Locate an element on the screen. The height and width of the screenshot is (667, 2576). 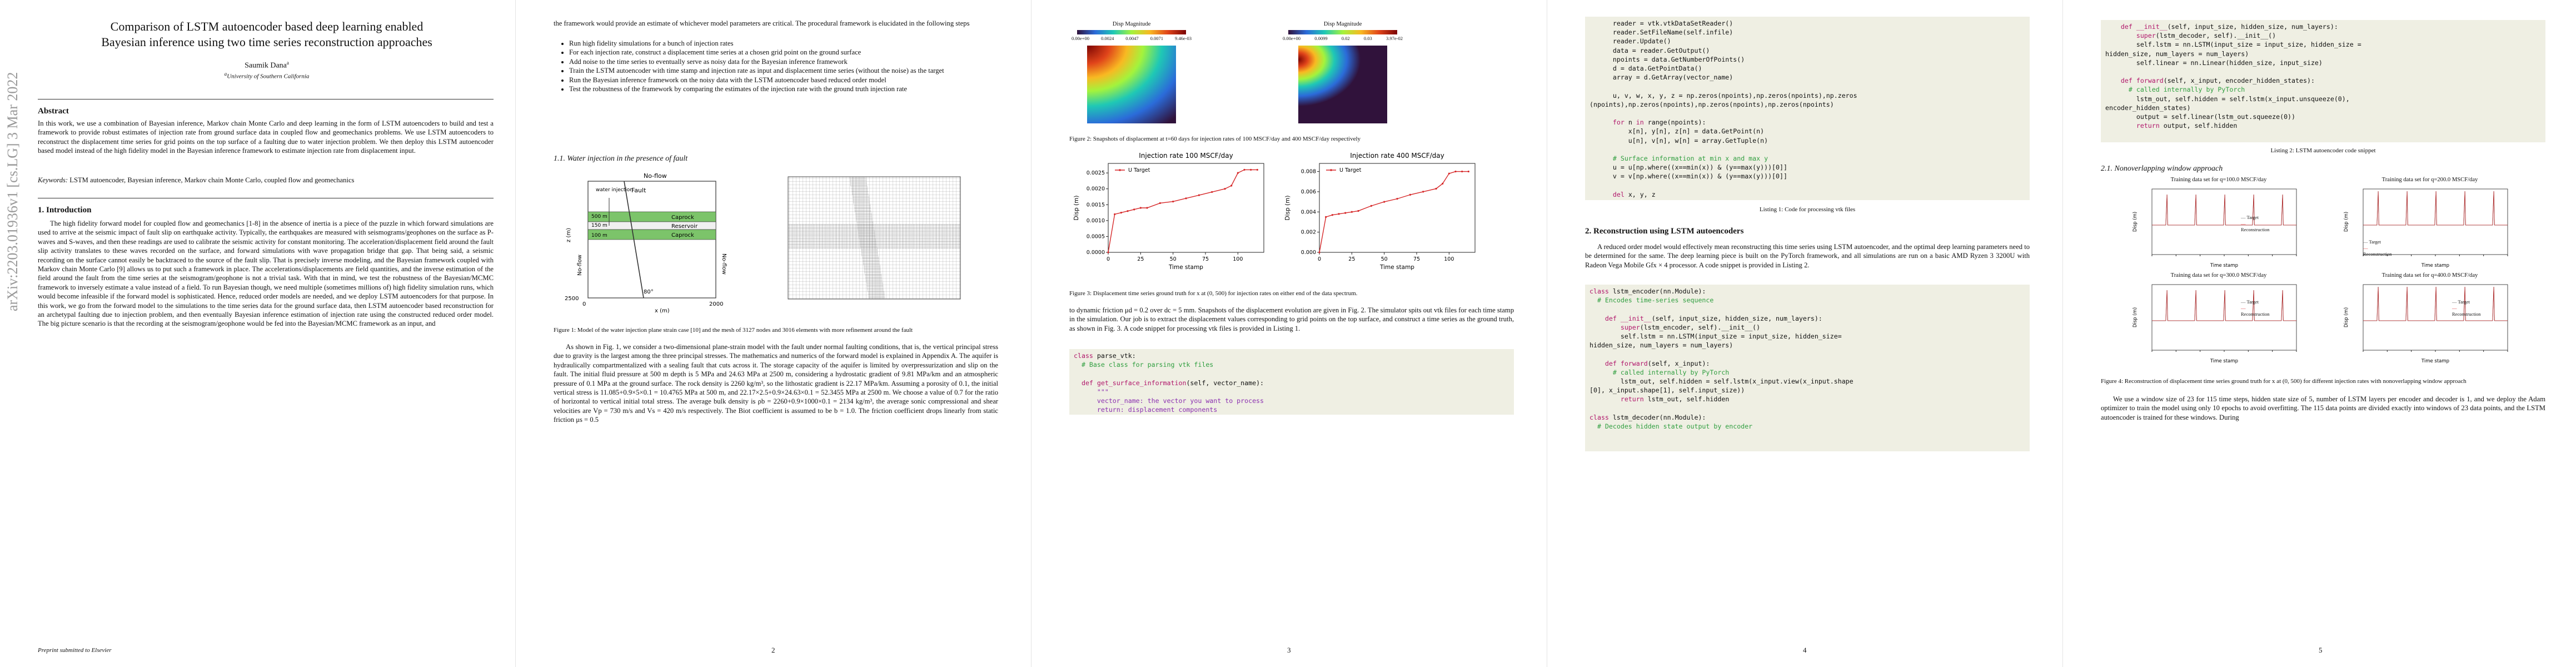
displacement-snapshot-b is located at coordinates (1342, 84).